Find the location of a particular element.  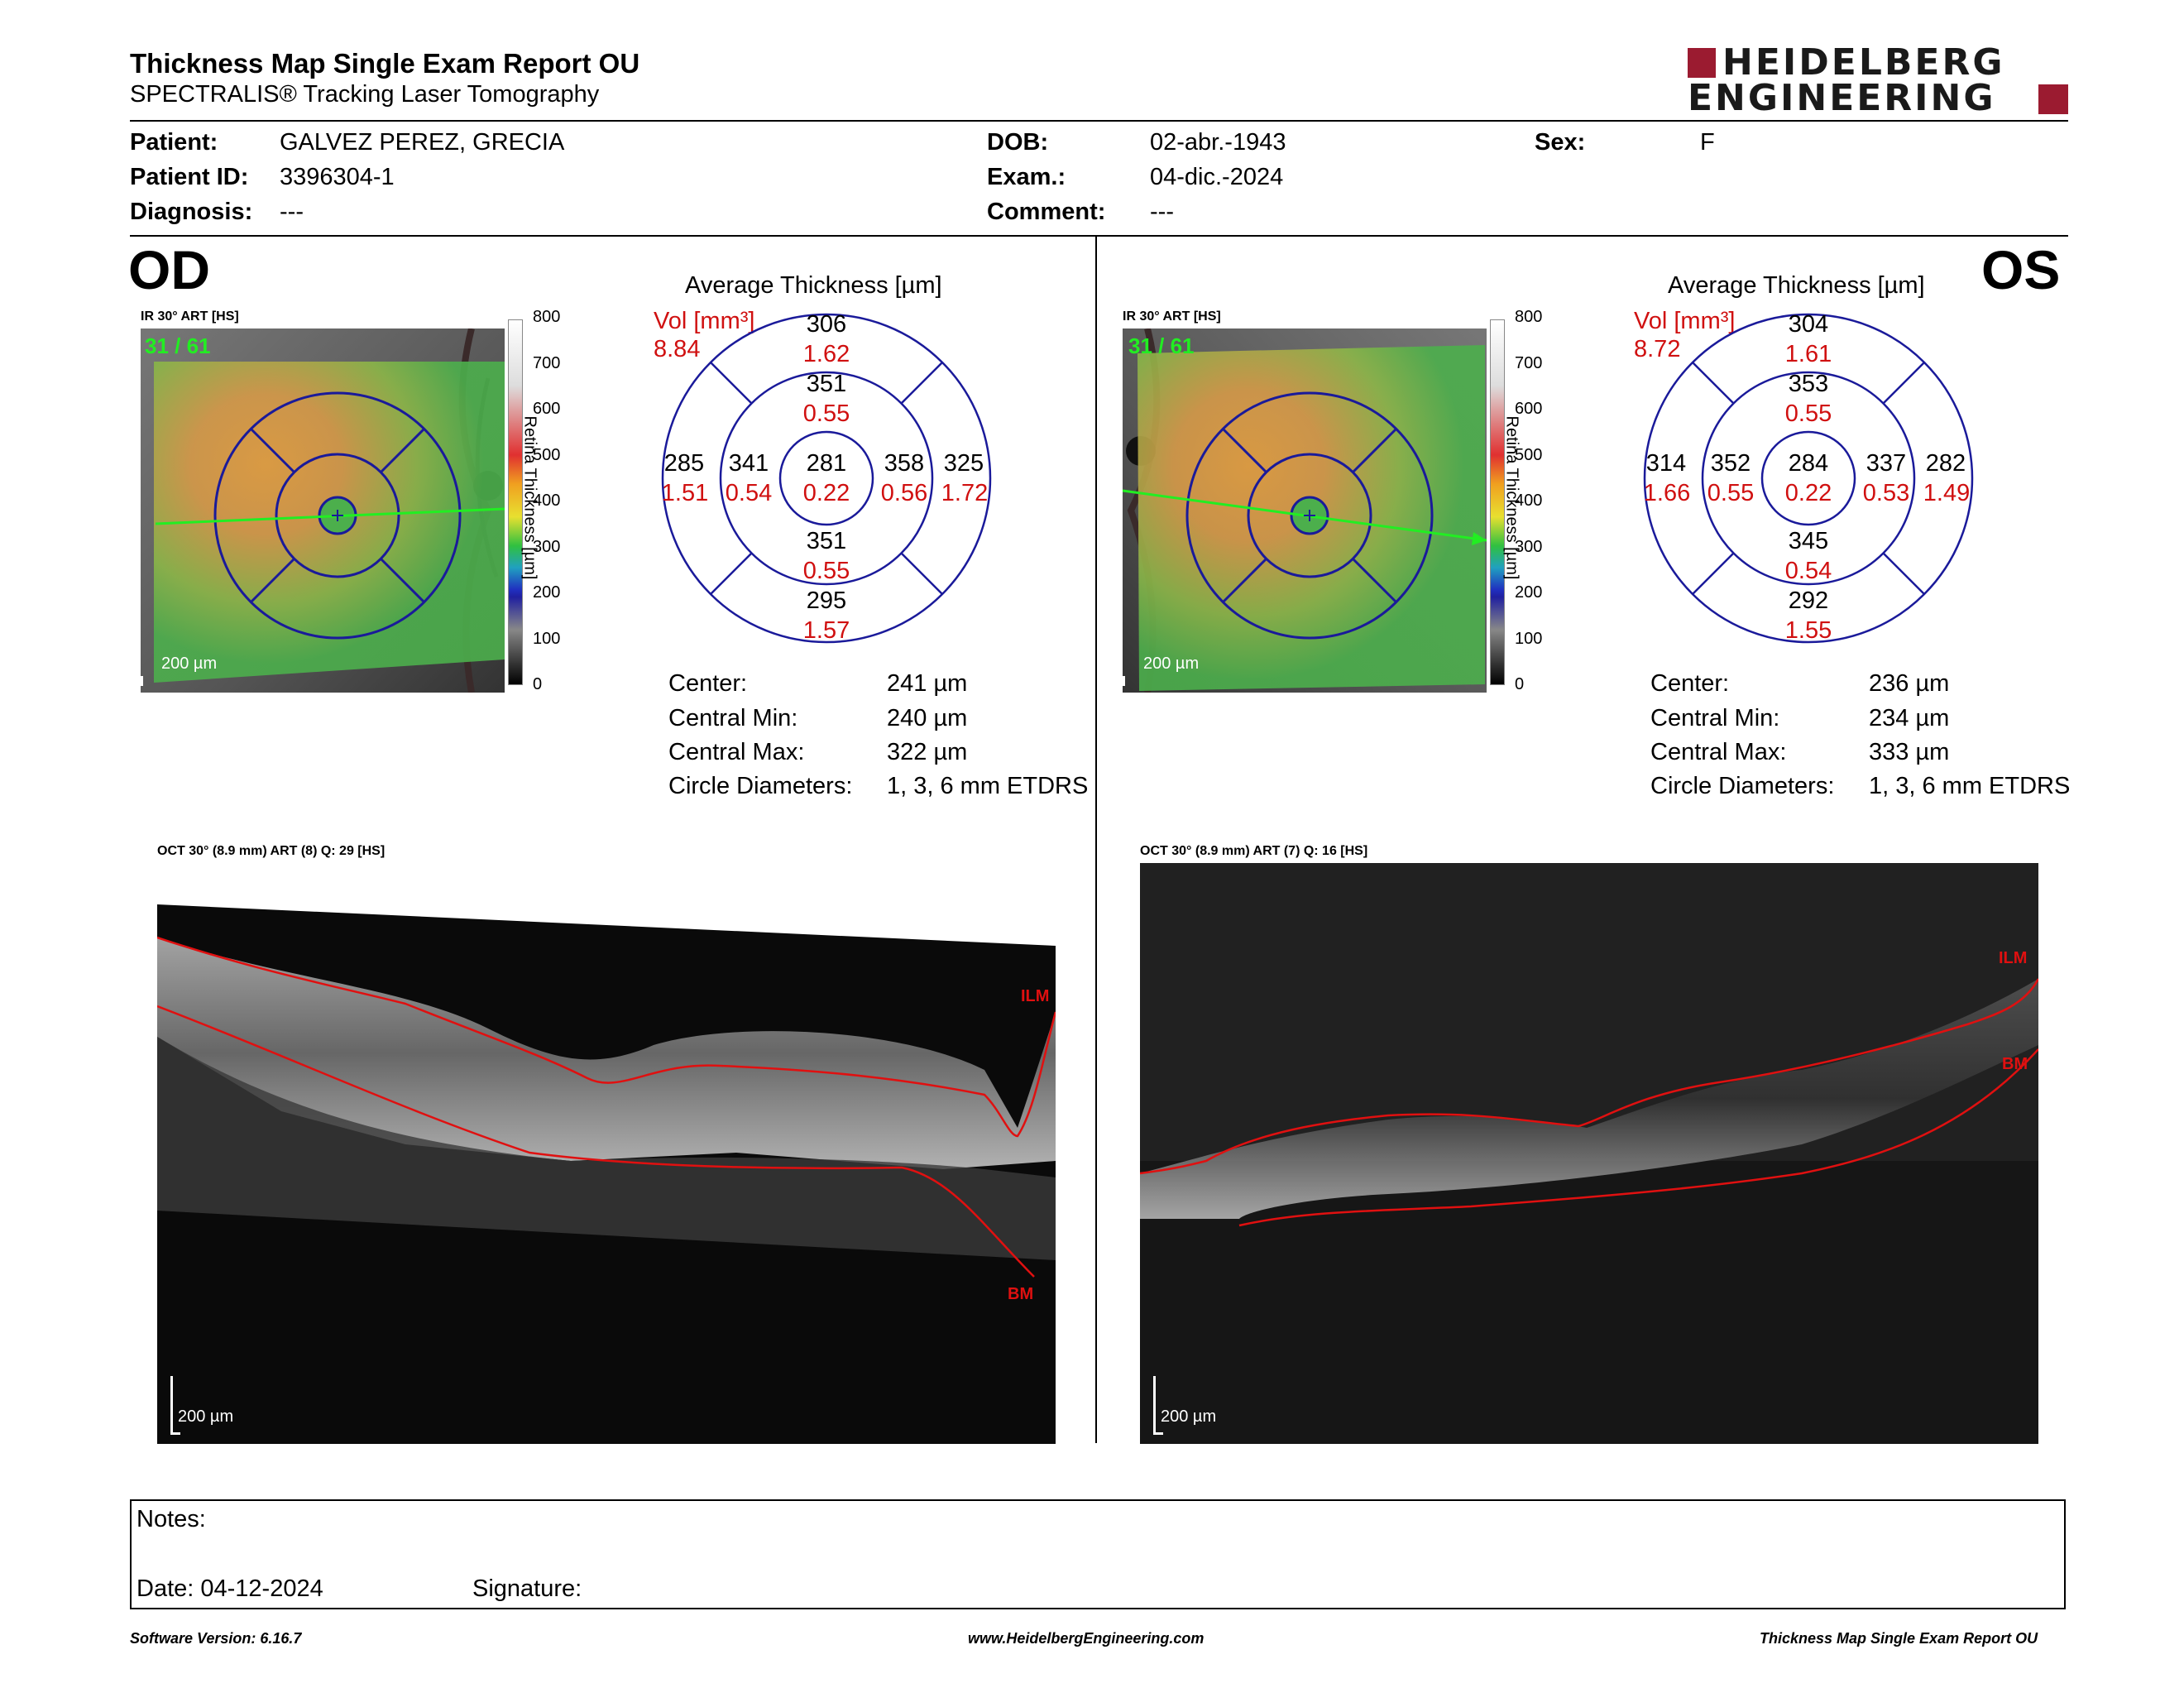

patient-name: GALVEZ PEREZ, GRECIA is located at coordinates (422, 142).